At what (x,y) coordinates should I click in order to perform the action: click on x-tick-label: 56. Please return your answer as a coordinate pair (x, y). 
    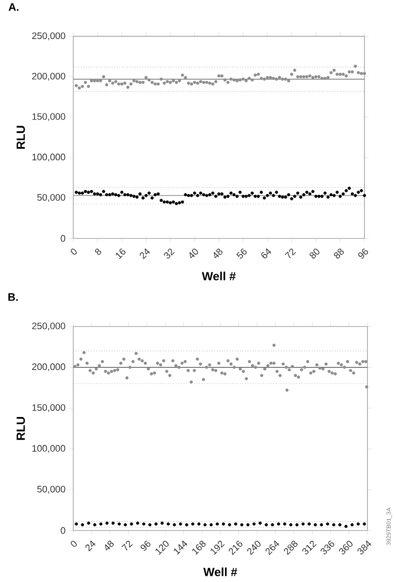
    Looking at the image, I should click on (241, 253).